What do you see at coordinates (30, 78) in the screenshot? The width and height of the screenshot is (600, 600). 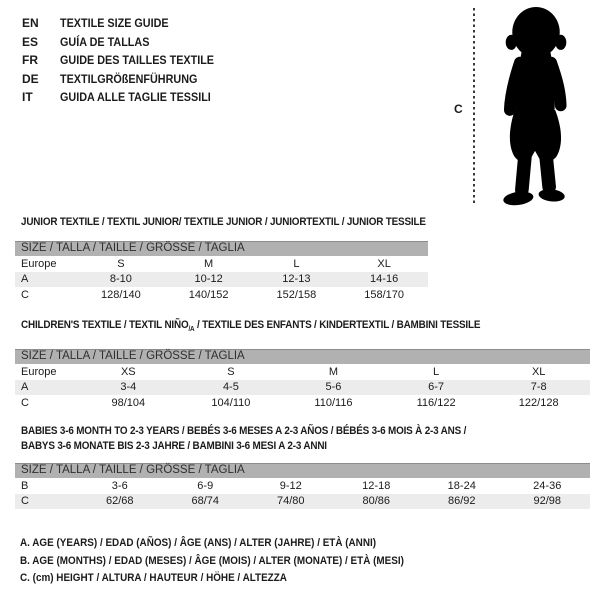 I see `language-code: DE` at bounding box center [30, 78].